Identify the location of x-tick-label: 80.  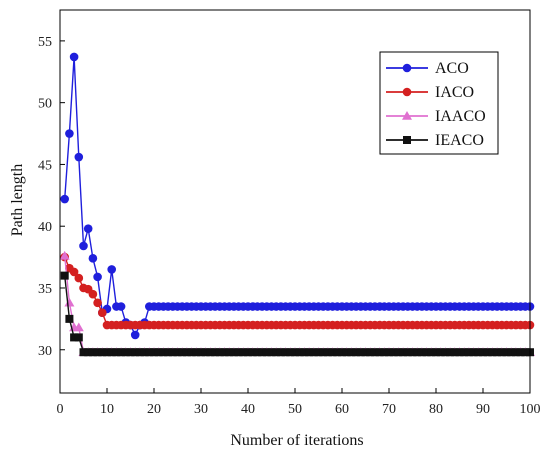
(436, 409).